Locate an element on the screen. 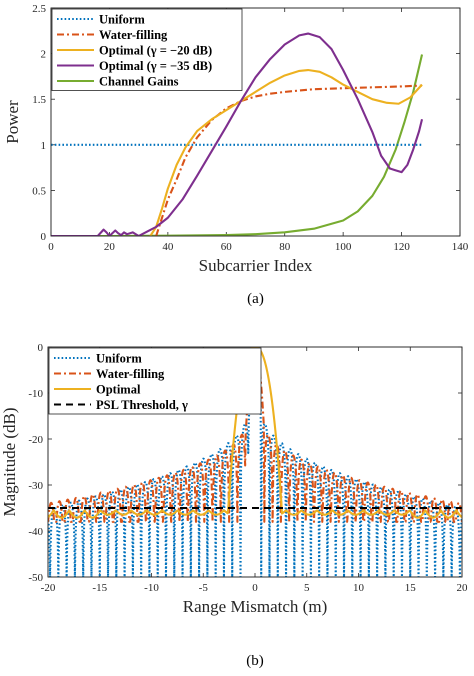 The image size is (474, 676). x-tick-label: -10 is located at coordinates (151, 588).